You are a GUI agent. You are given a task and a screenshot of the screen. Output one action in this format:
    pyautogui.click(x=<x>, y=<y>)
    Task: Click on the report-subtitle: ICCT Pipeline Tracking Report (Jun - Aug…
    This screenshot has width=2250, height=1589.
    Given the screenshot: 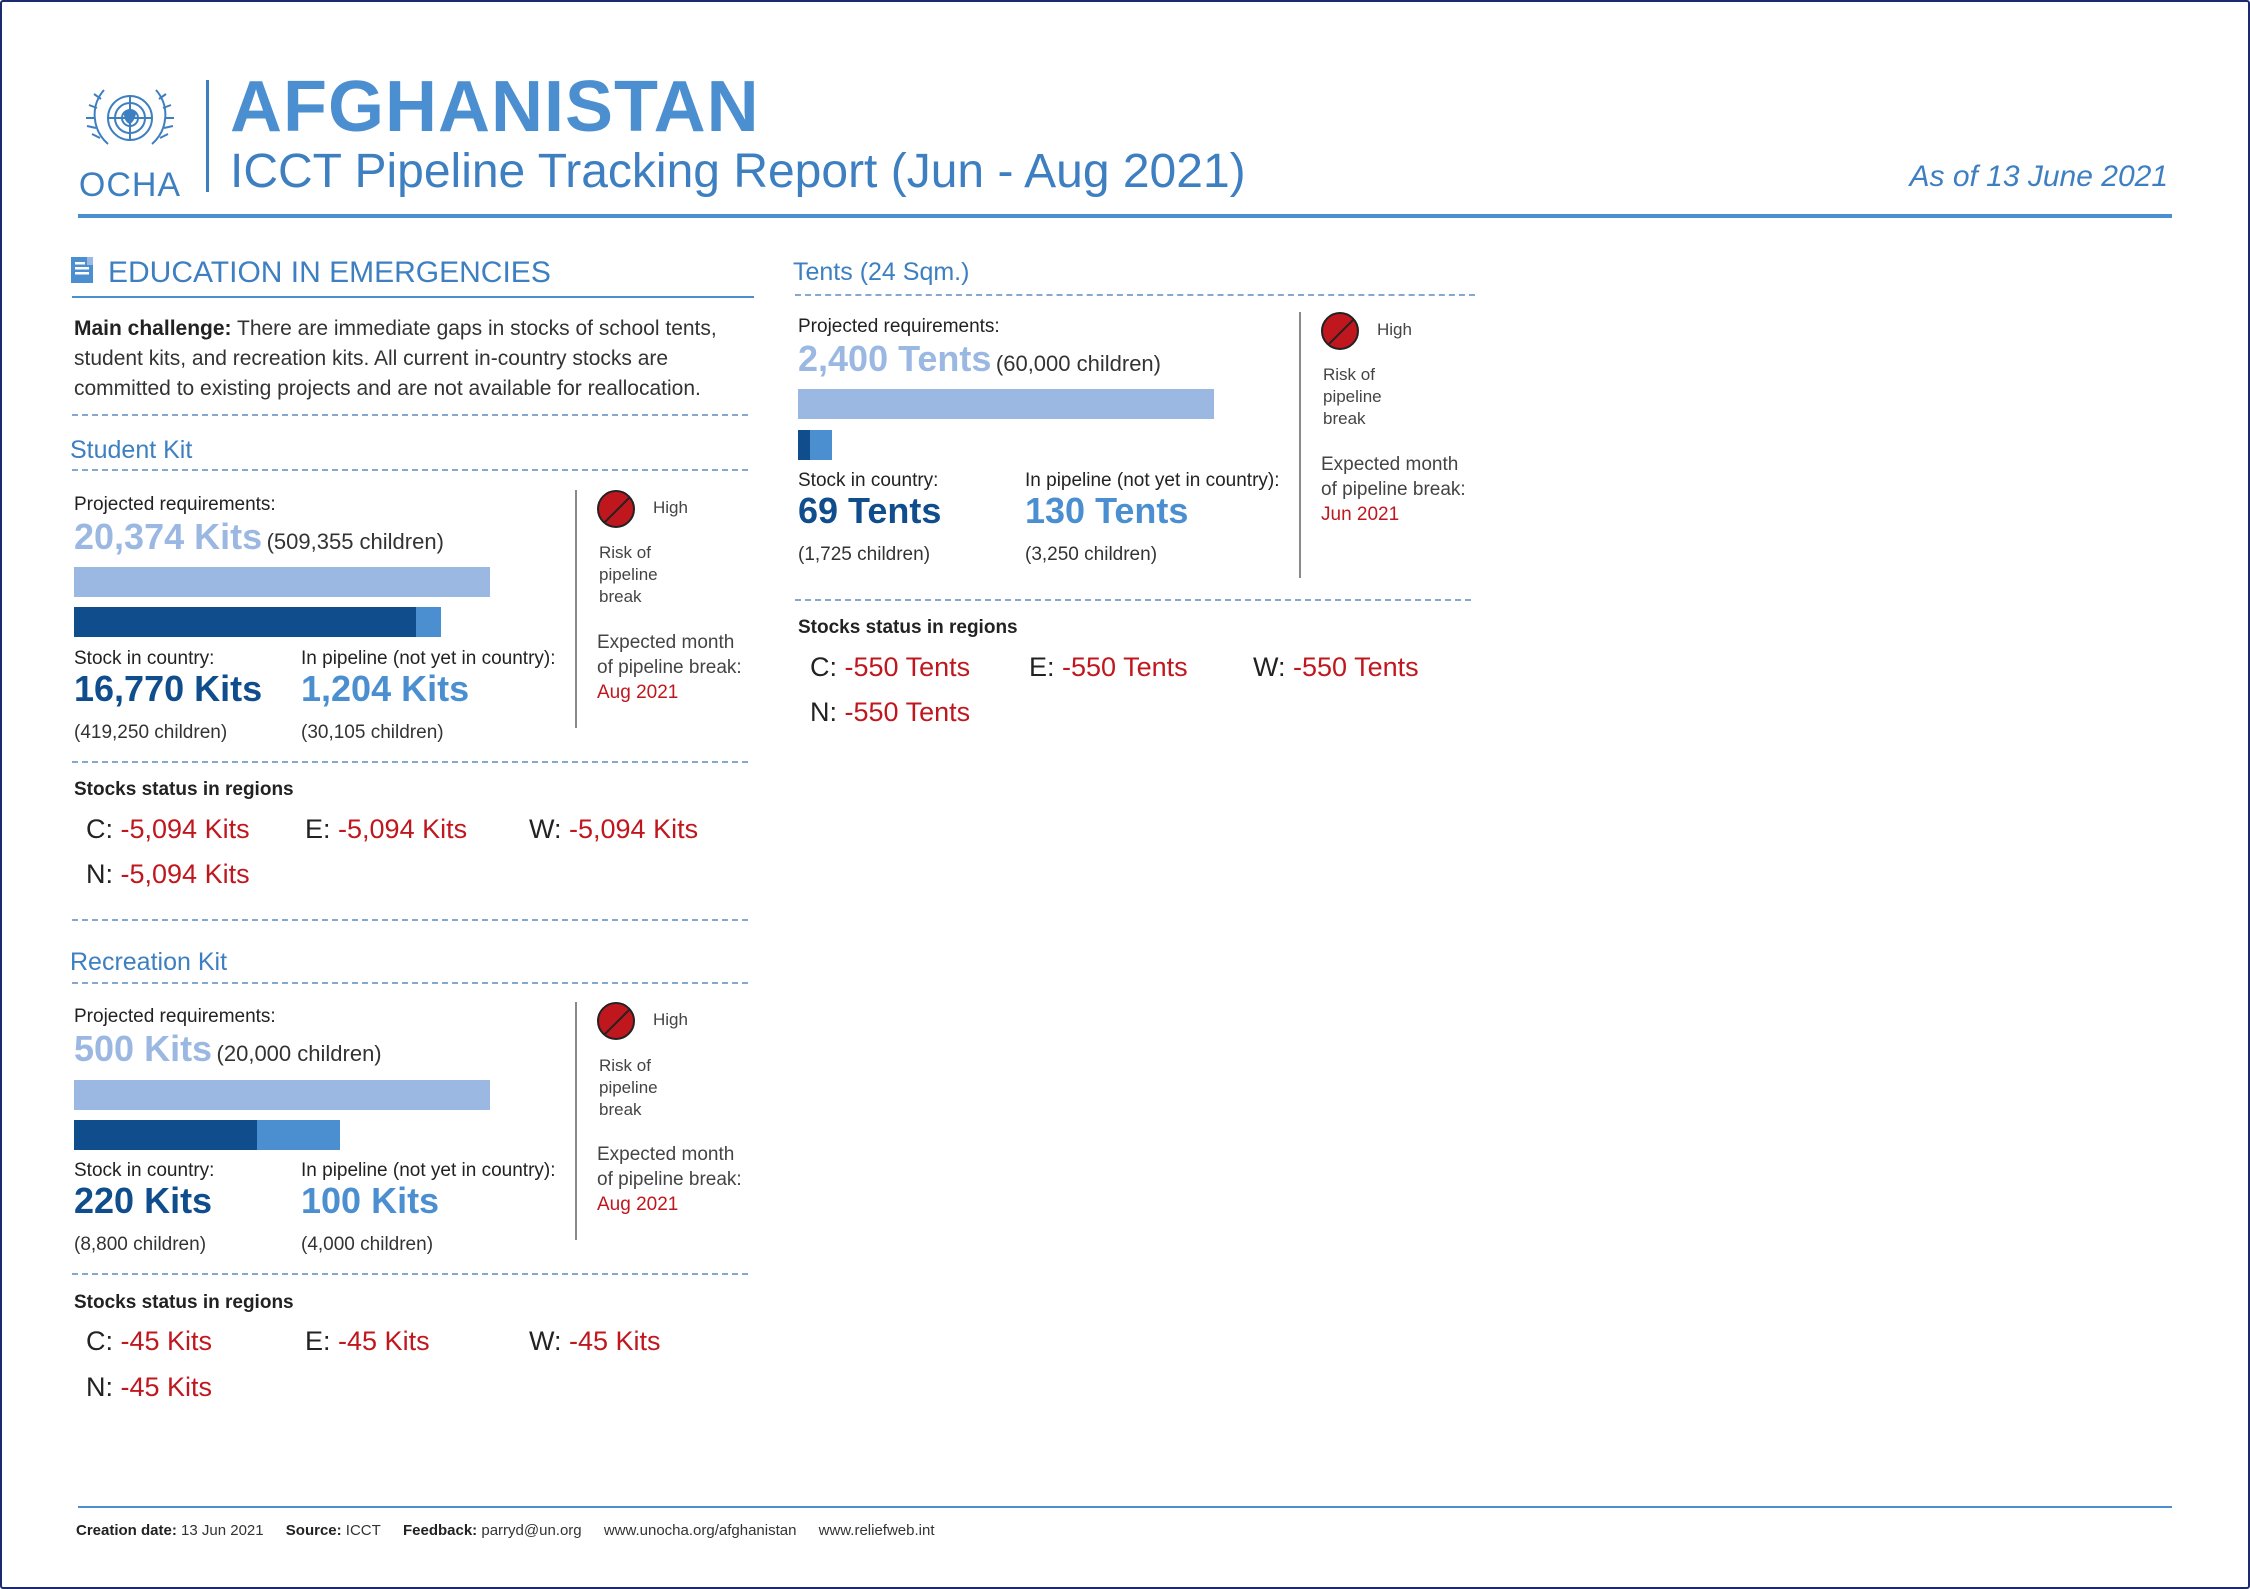 What is the action you would take?
    pyautogui.click(x=738, y=171)
    